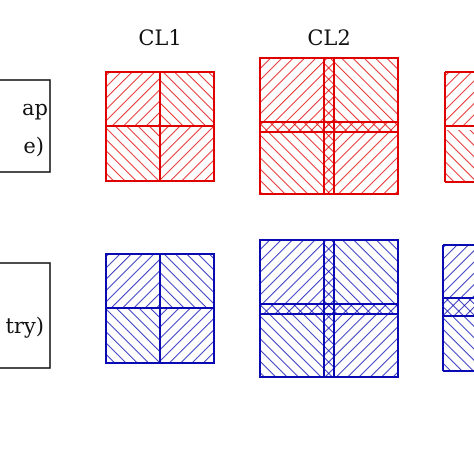  I want to click on row-label-box-bottom: try), so click(25, 315).